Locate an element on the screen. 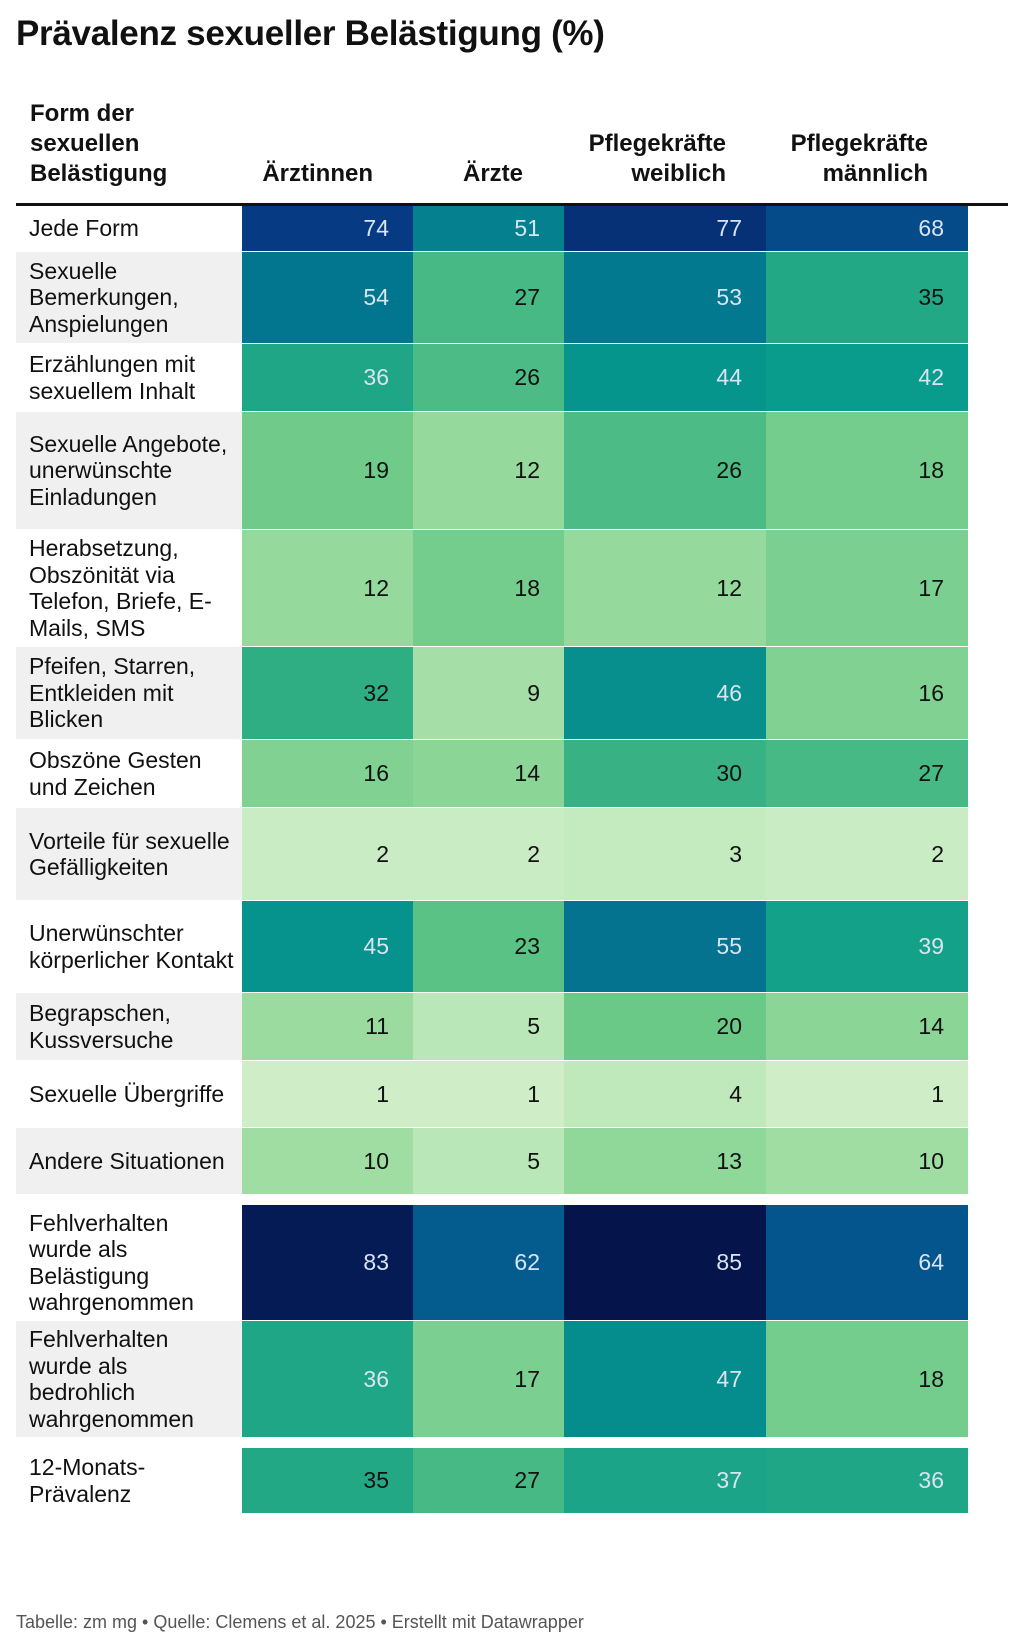 The width and height of the screenshot is (1024, 1652). table-row: Begrapschen, Kussversuche 11 5 20 14 is located at coordinates (512, 1027).